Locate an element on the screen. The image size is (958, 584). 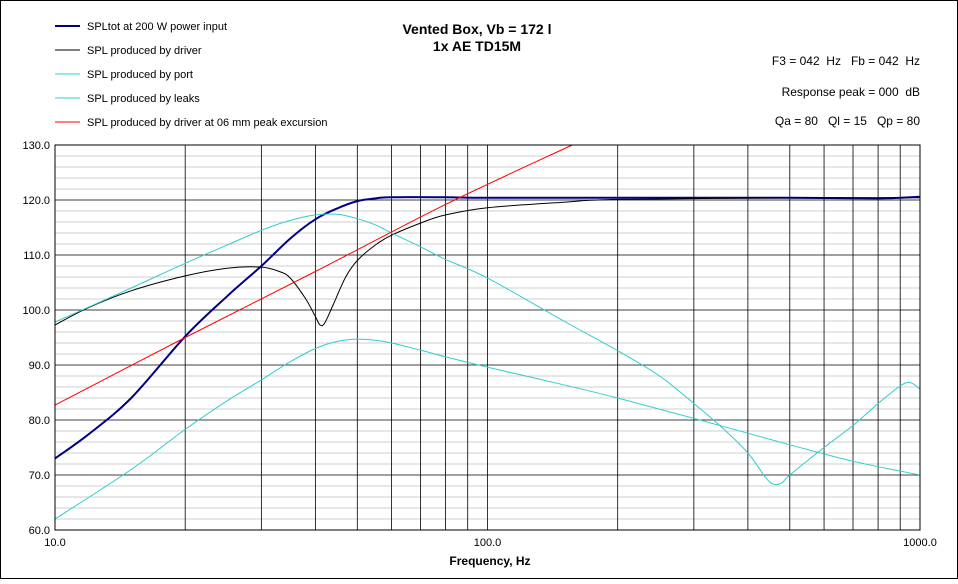
legend-label: SPL produced by driver is located at coordinates (144, 51).